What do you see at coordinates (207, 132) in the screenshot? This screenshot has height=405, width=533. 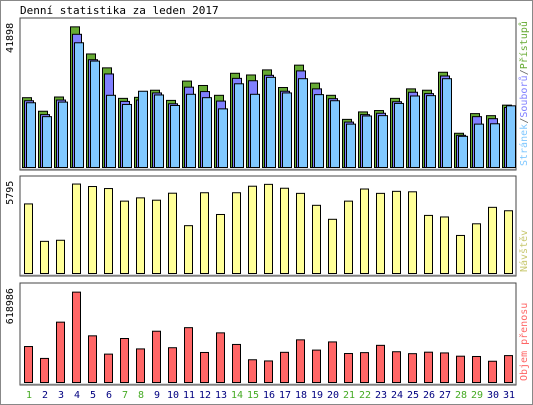 I see `bar-top-stránek-day-12` at bounding box center [207, 132].